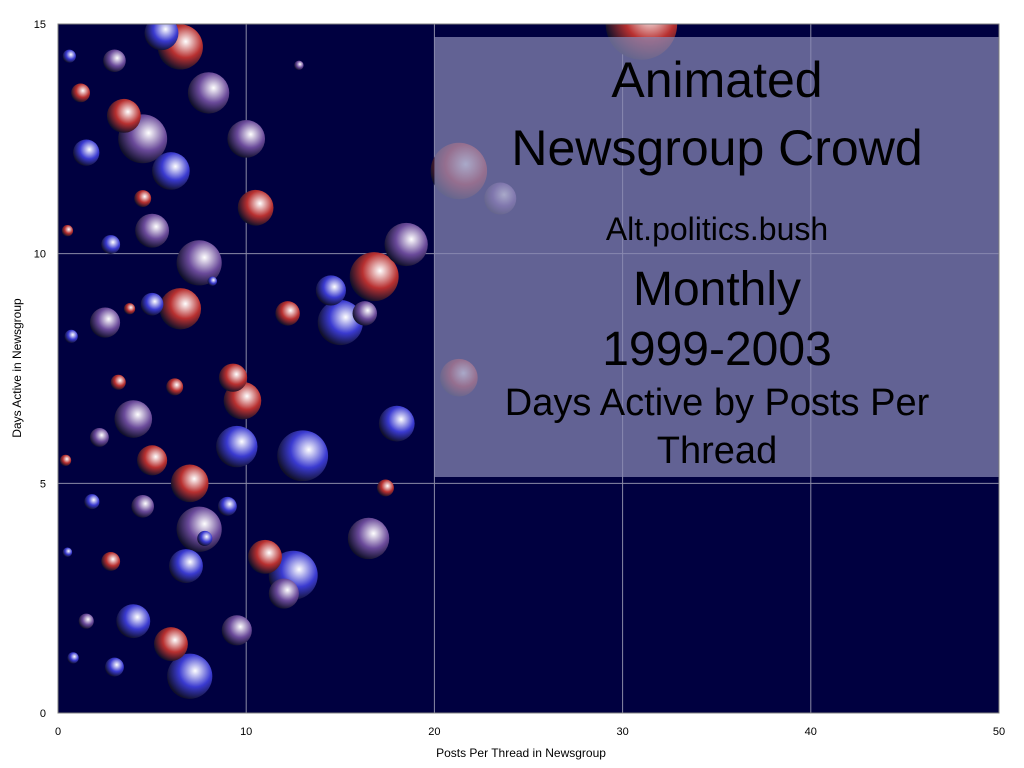 This screenshot has width=1024, height=768. What do you see at coordinates (40, 255) in the screenshot?
I see `y-tick-label: 10` at bounding box center [40, 255].